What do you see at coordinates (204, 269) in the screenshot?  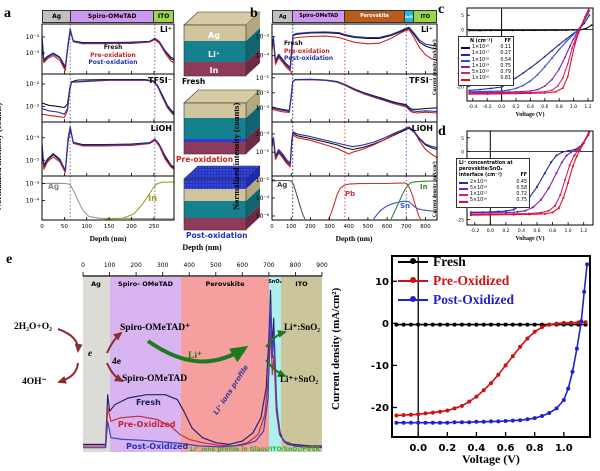 I see `panel-e-depth-axis: 0 100 200 300 400 500 600 700 800 900` at bounding box center [204, 269].